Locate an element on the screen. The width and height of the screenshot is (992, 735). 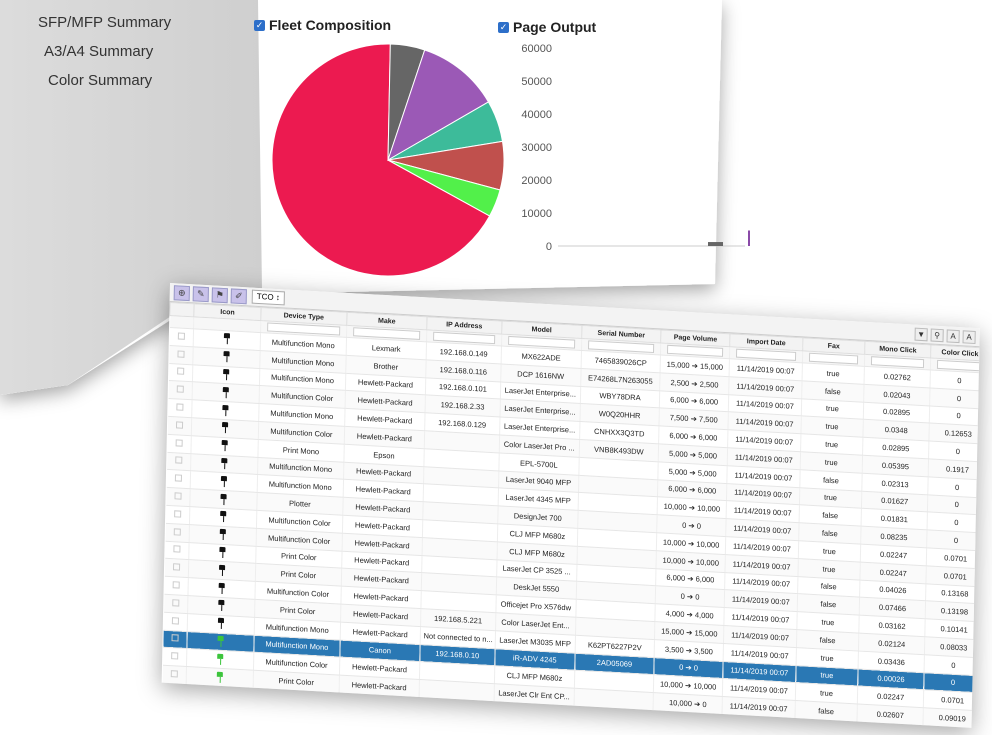
sidebar-item-a3-a4-summary: A3/A4 Summary is located at coordinates (99, 51).